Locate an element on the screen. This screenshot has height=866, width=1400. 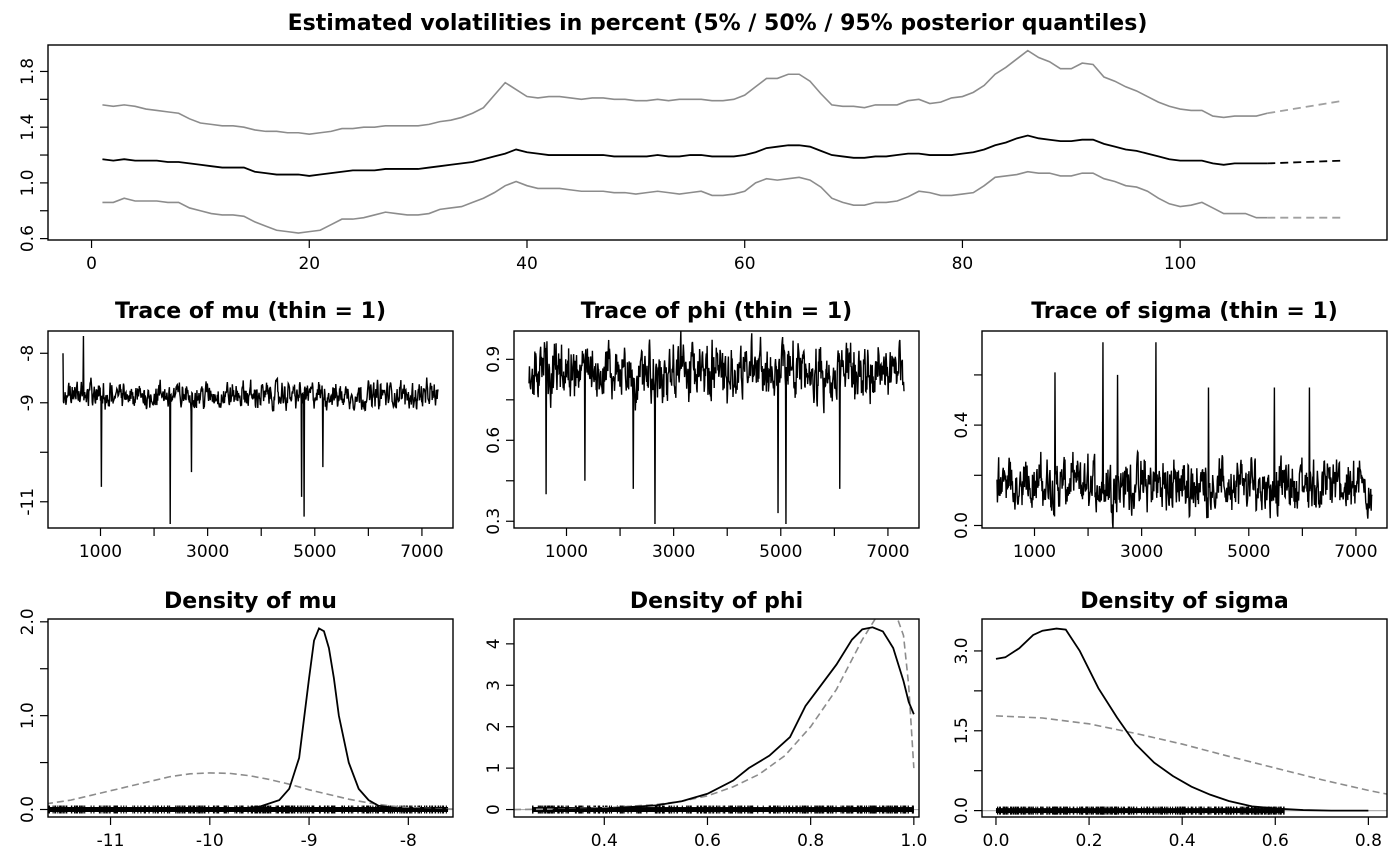
x-tick-label: 80 is located at coordinates (963, 264).